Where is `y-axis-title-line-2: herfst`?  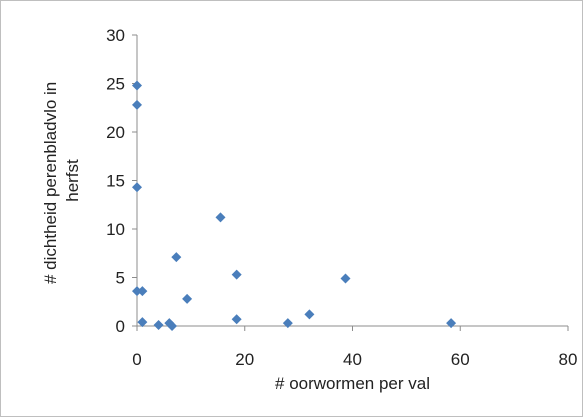 y-axis-title-line-2: herfst is located at coordinates (72, 180).